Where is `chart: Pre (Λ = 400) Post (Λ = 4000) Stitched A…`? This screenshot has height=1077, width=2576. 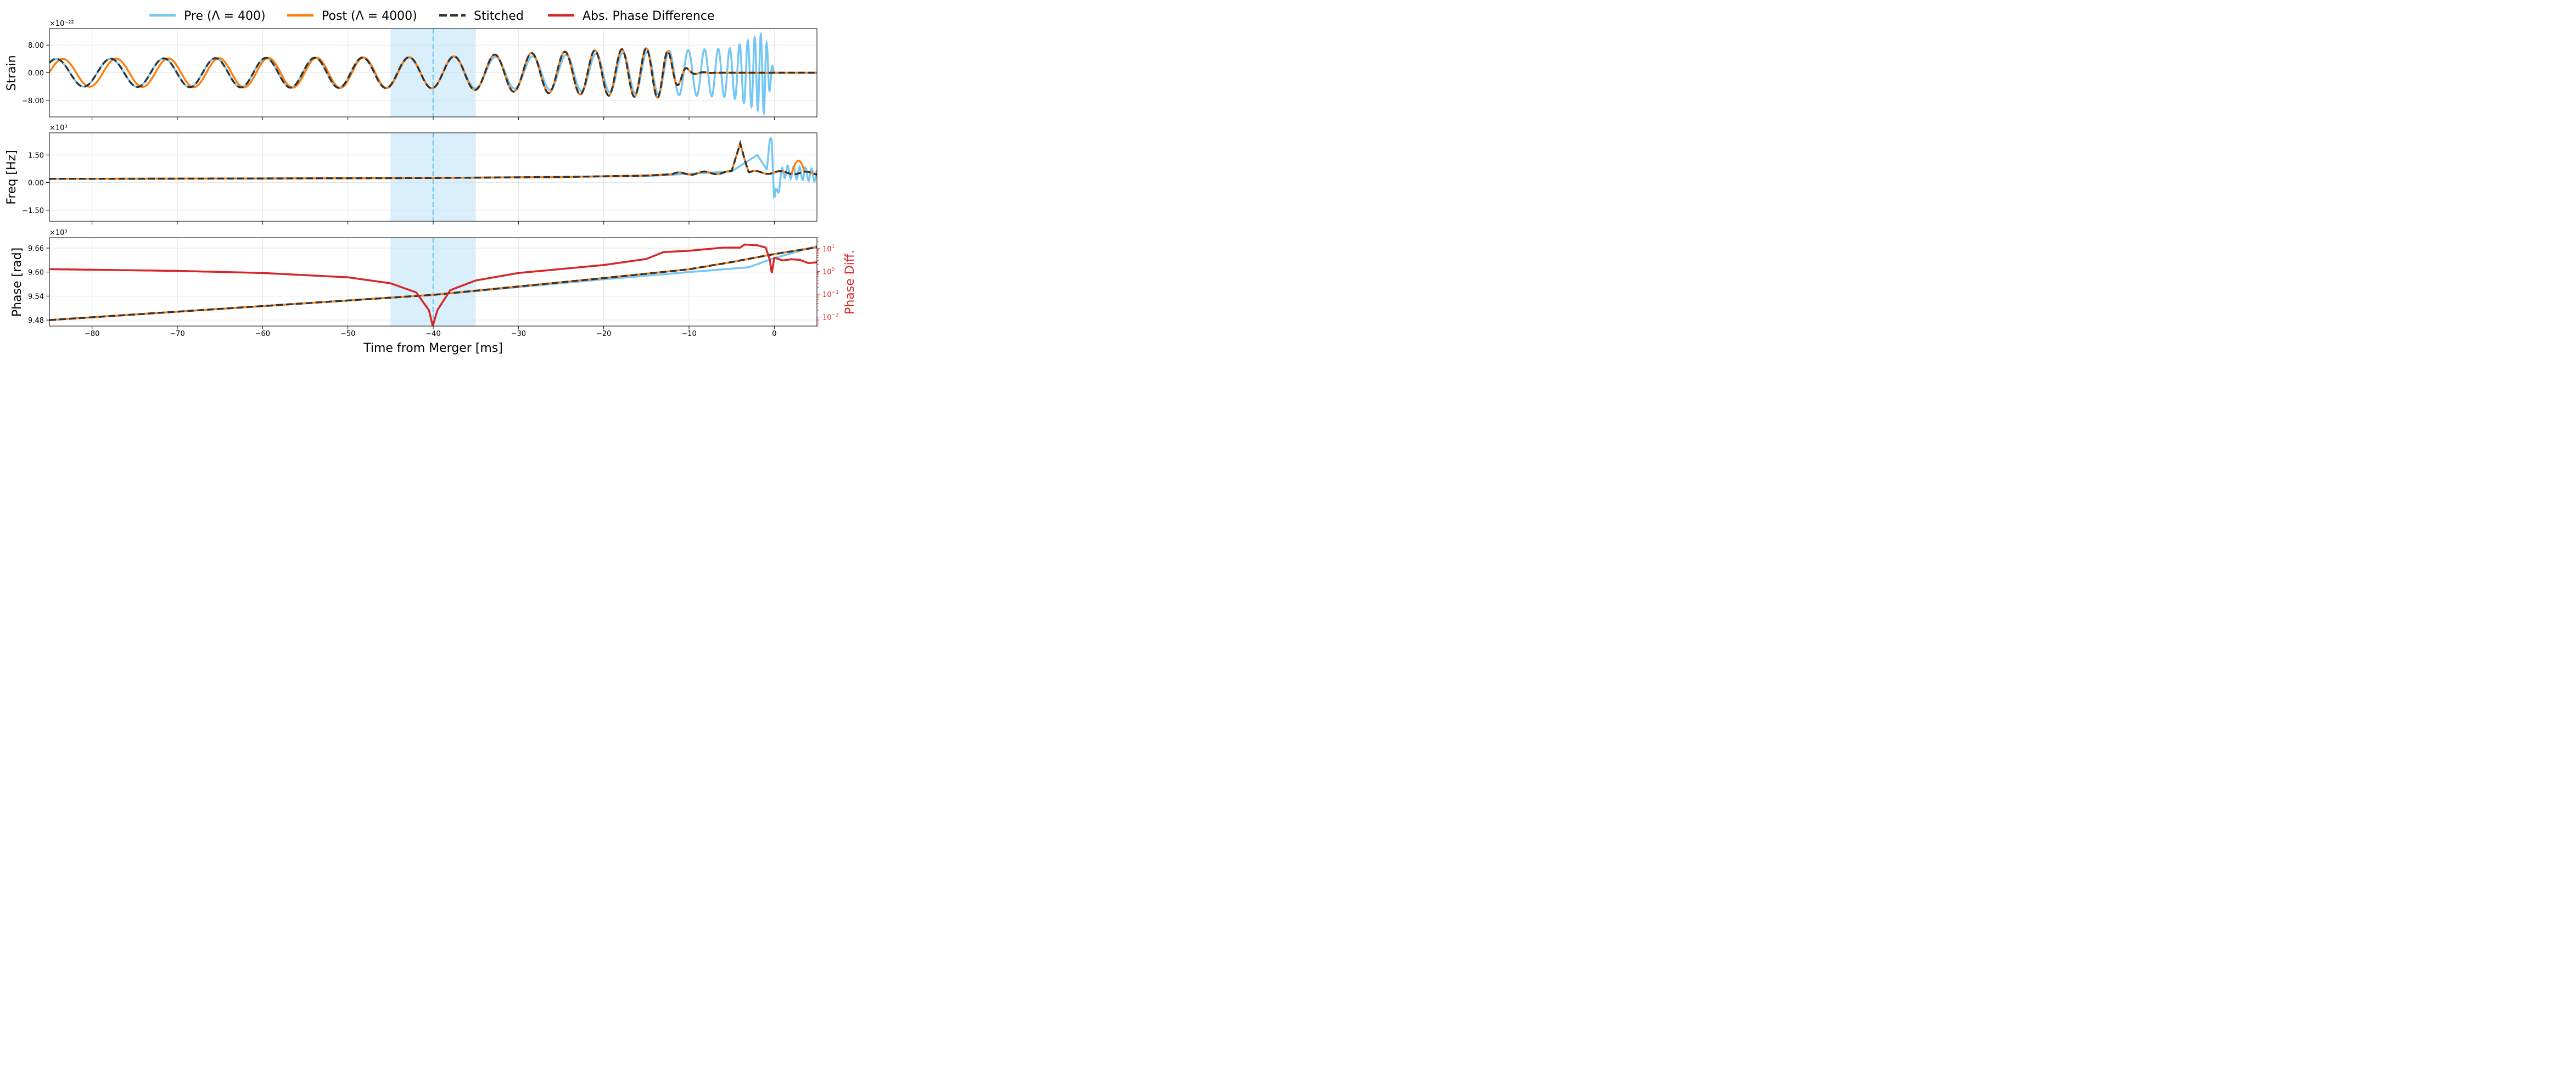
chart: Pre (Λ = 400) Post (Λ = 4000) Stitched A… is located at coordinates (431, 182).